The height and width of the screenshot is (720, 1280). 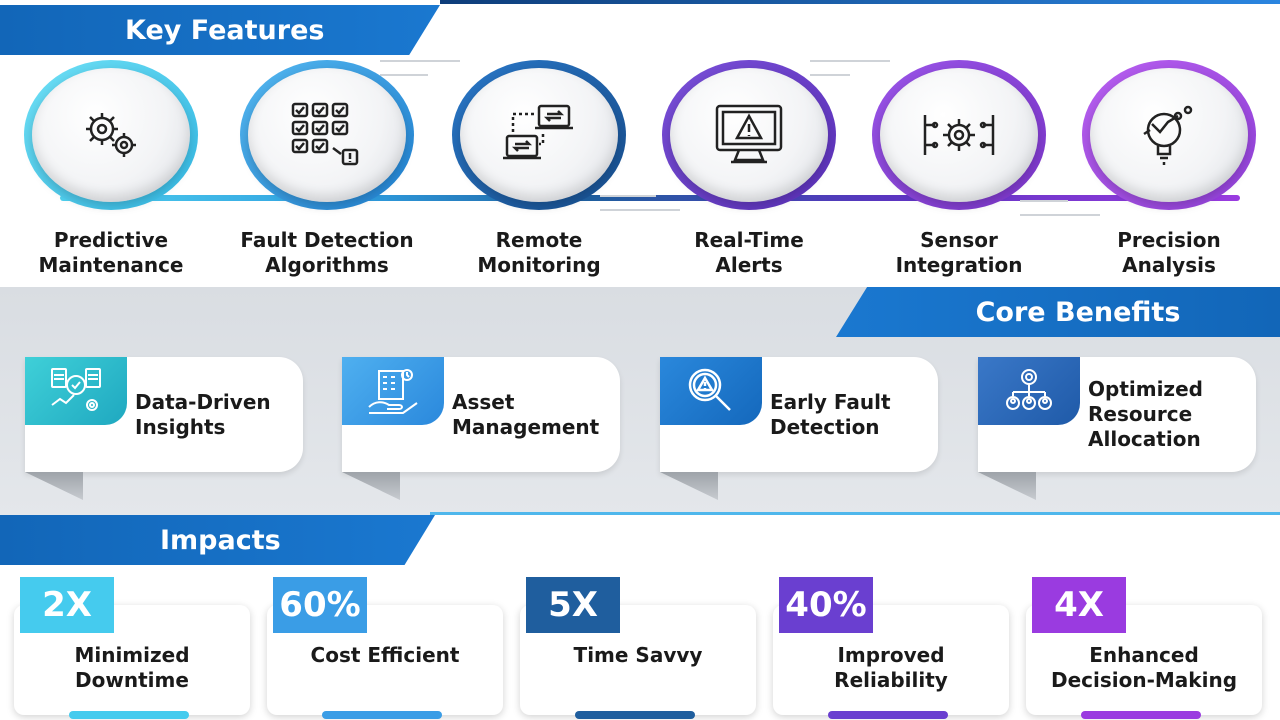 I want to click on feature-sensor-integration: Sensor Integration, so click(x=959, y=169).